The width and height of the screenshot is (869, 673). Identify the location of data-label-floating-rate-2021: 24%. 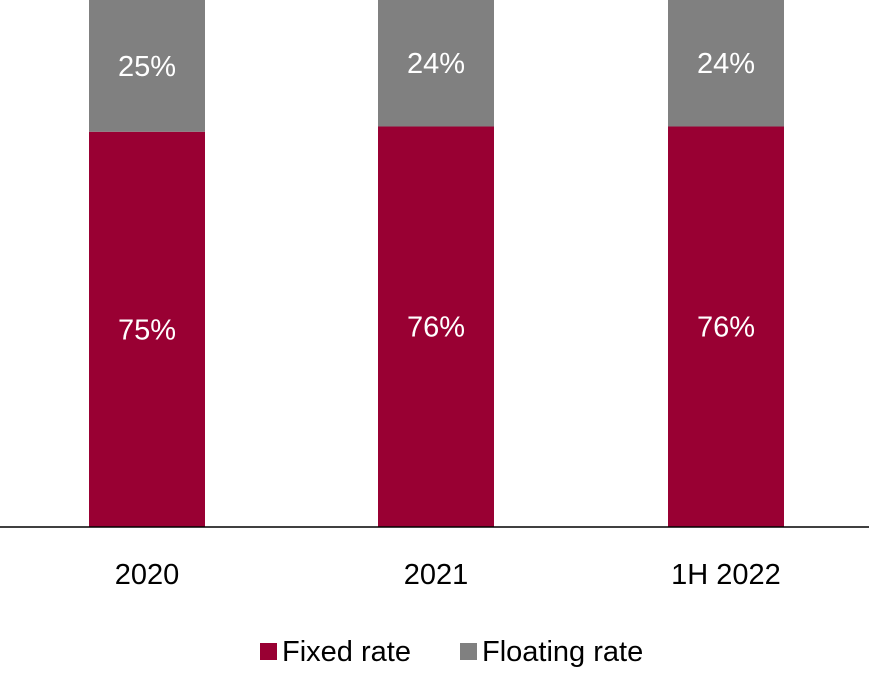
(436, 64).